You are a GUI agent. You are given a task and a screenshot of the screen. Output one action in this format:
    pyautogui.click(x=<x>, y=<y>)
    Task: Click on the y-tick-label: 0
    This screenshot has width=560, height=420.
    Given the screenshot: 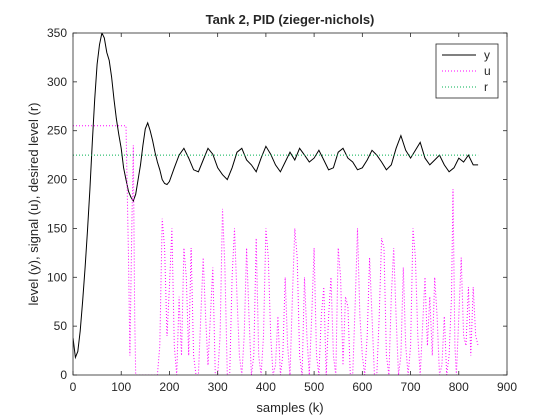 What is the action you would take?
    pyautogui.click(x=63, y=375)
    